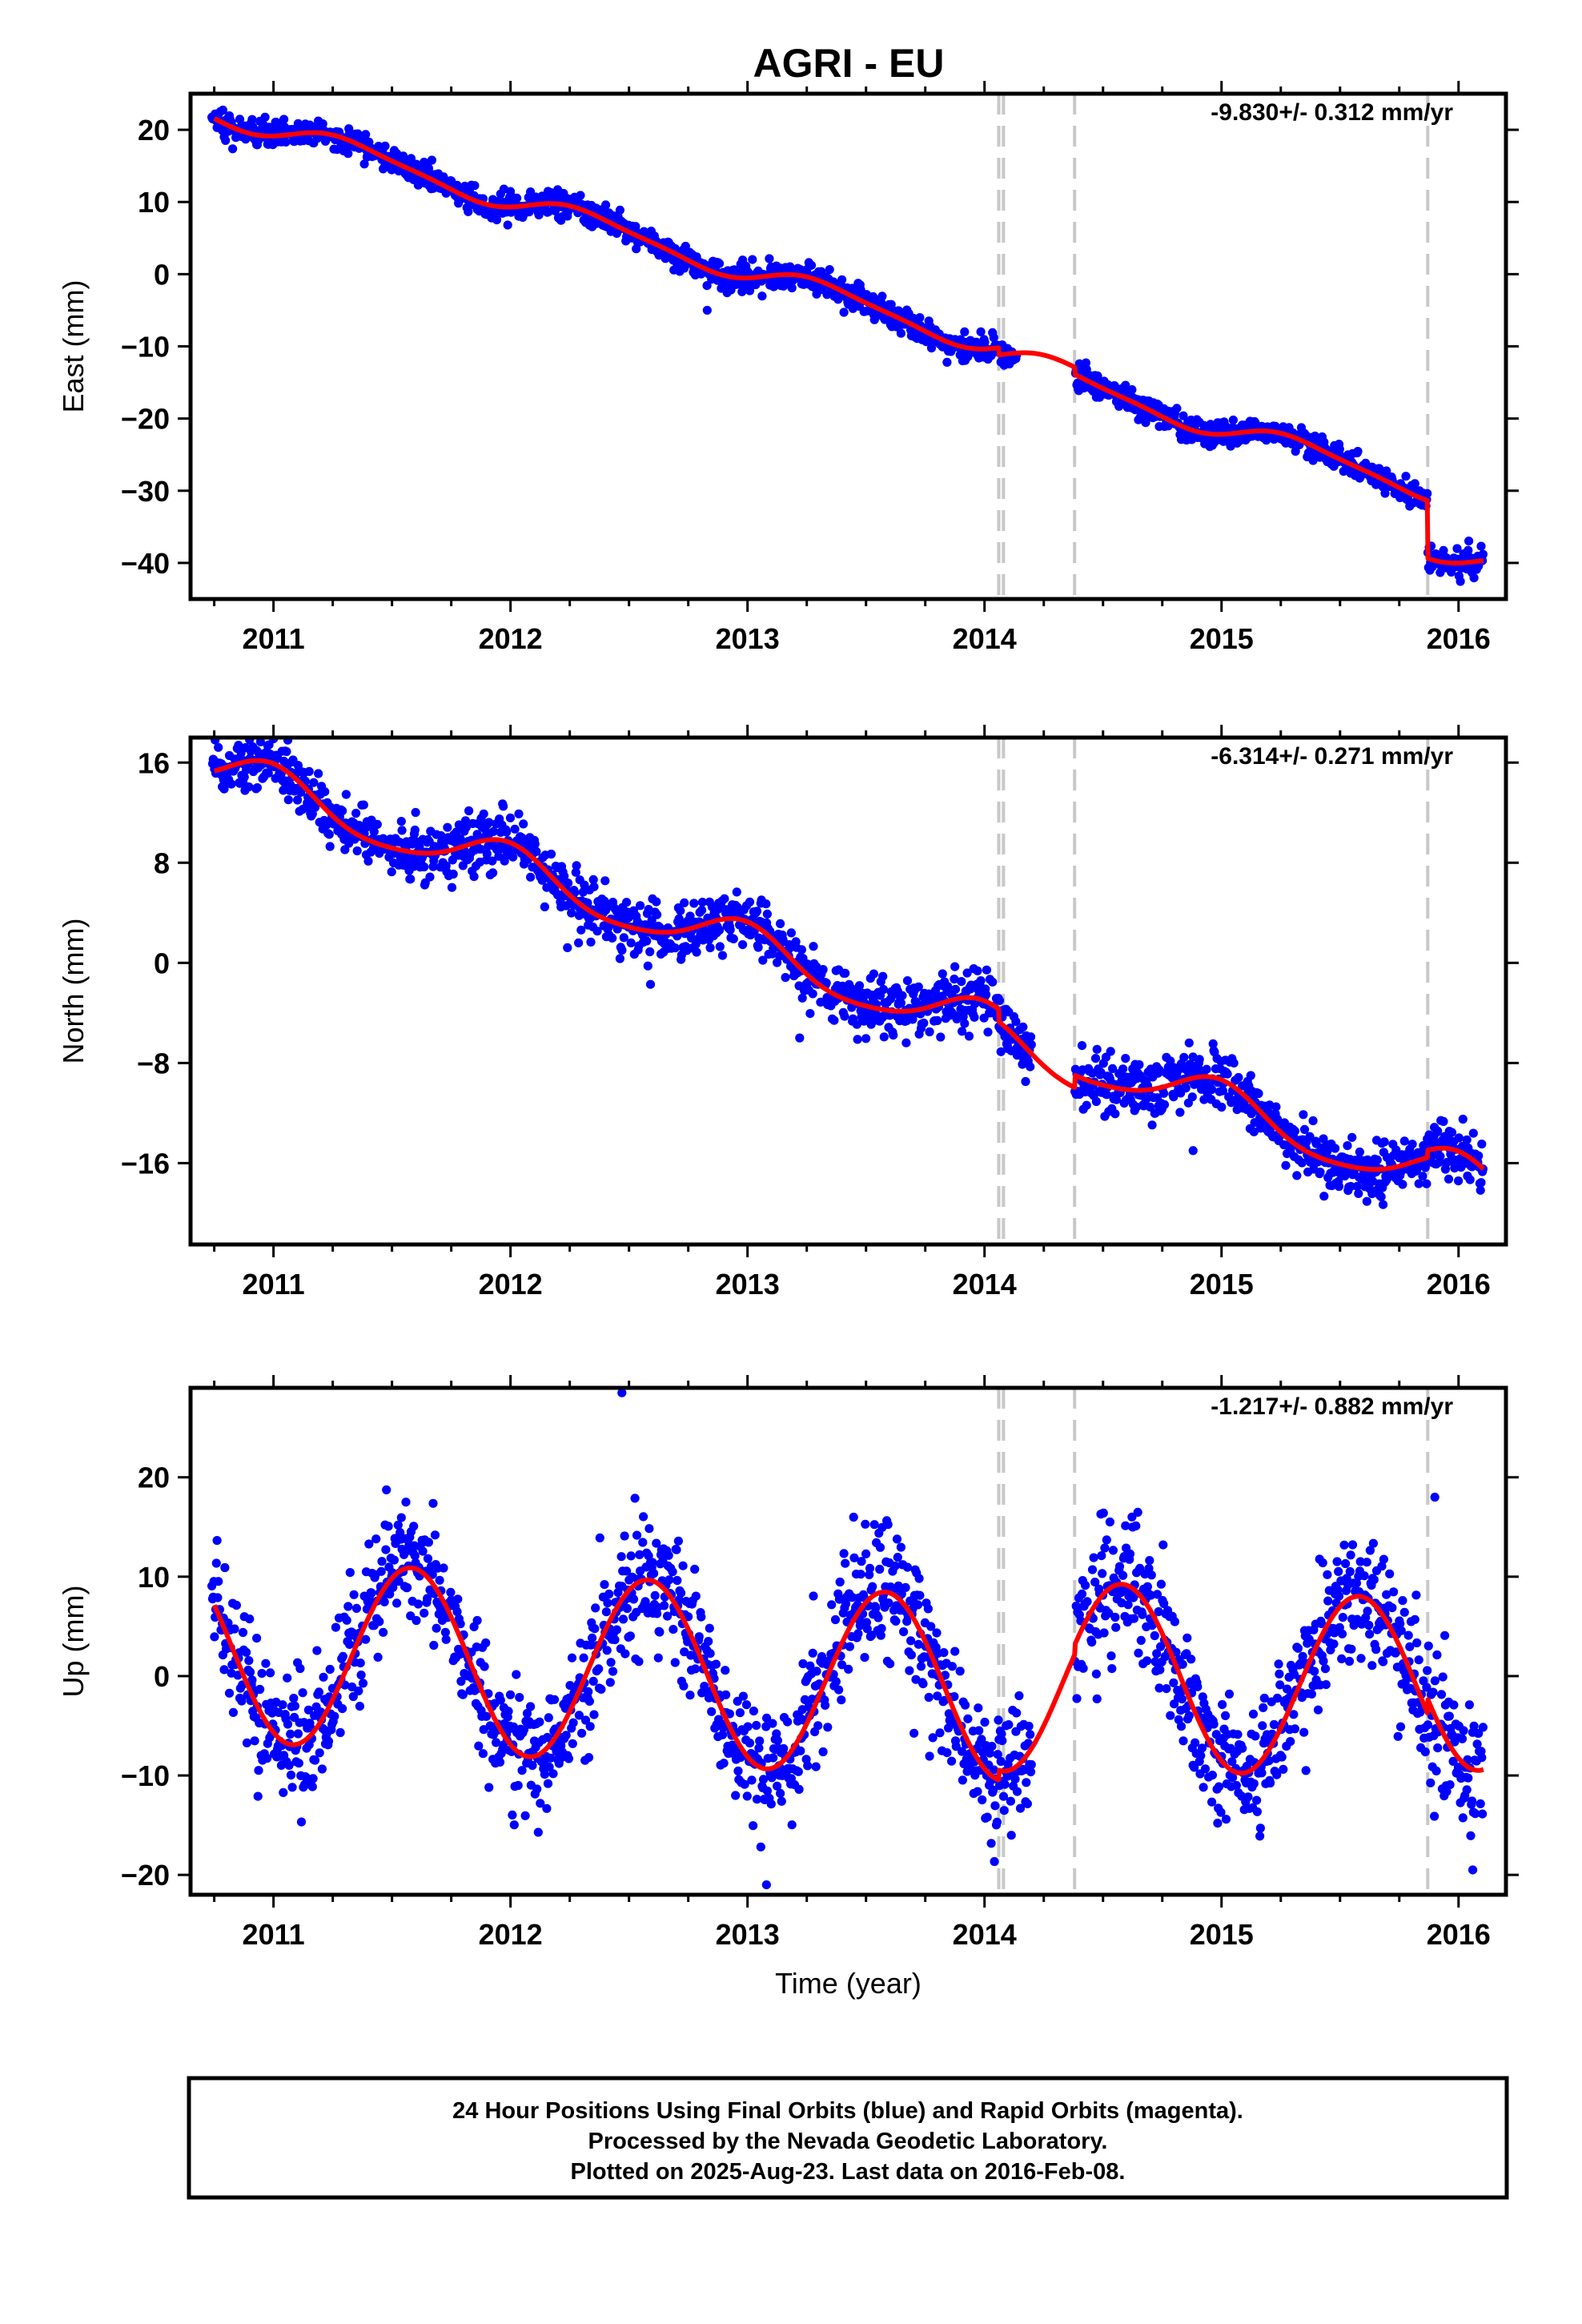 The width and height of the screenshot is (1582, 2324). What do you see at coordinates (1222, 638) in the screenshot?
I see `x-tick-label: 2015` at bounding box center [1222, 638].